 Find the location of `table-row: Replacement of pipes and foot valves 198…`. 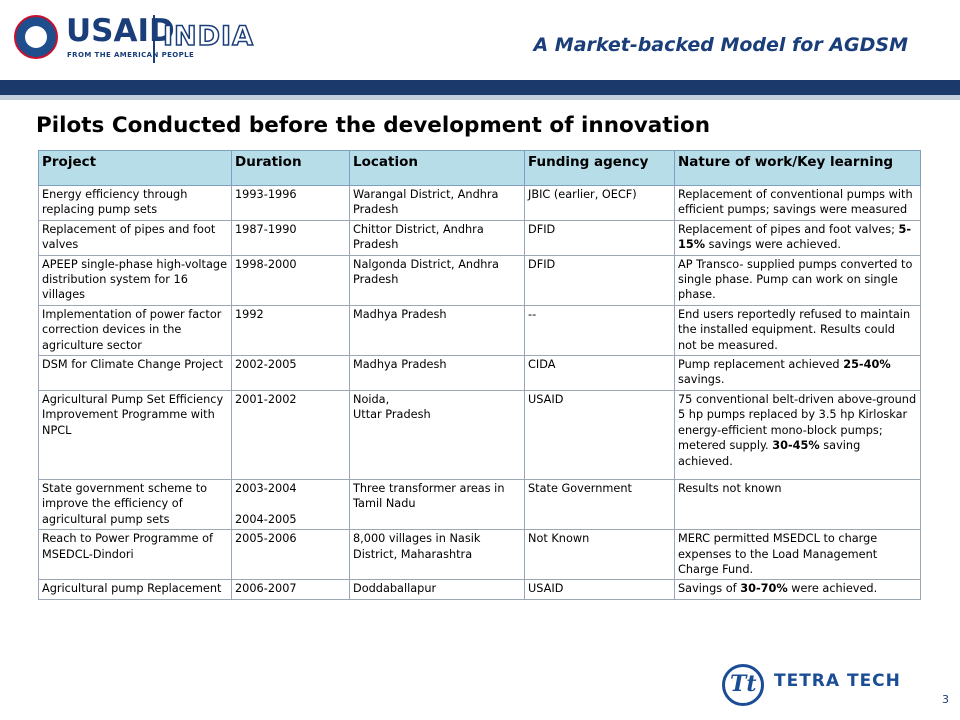

table-row: Replacement of pipes and foot valves 198… is located at coordinates (479, 237).